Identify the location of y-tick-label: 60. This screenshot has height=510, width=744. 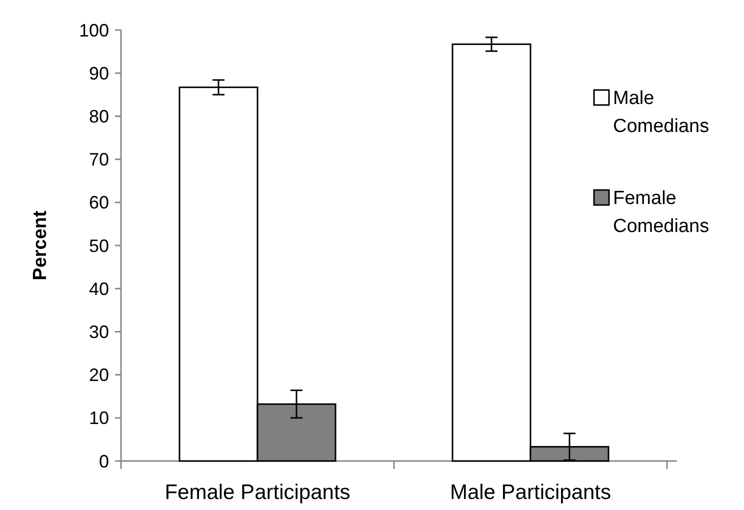
(98, 202).